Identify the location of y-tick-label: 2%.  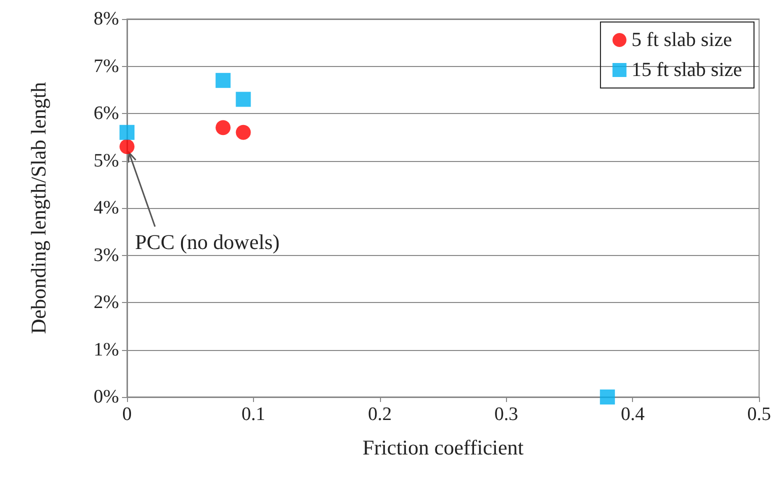
(107, 302).